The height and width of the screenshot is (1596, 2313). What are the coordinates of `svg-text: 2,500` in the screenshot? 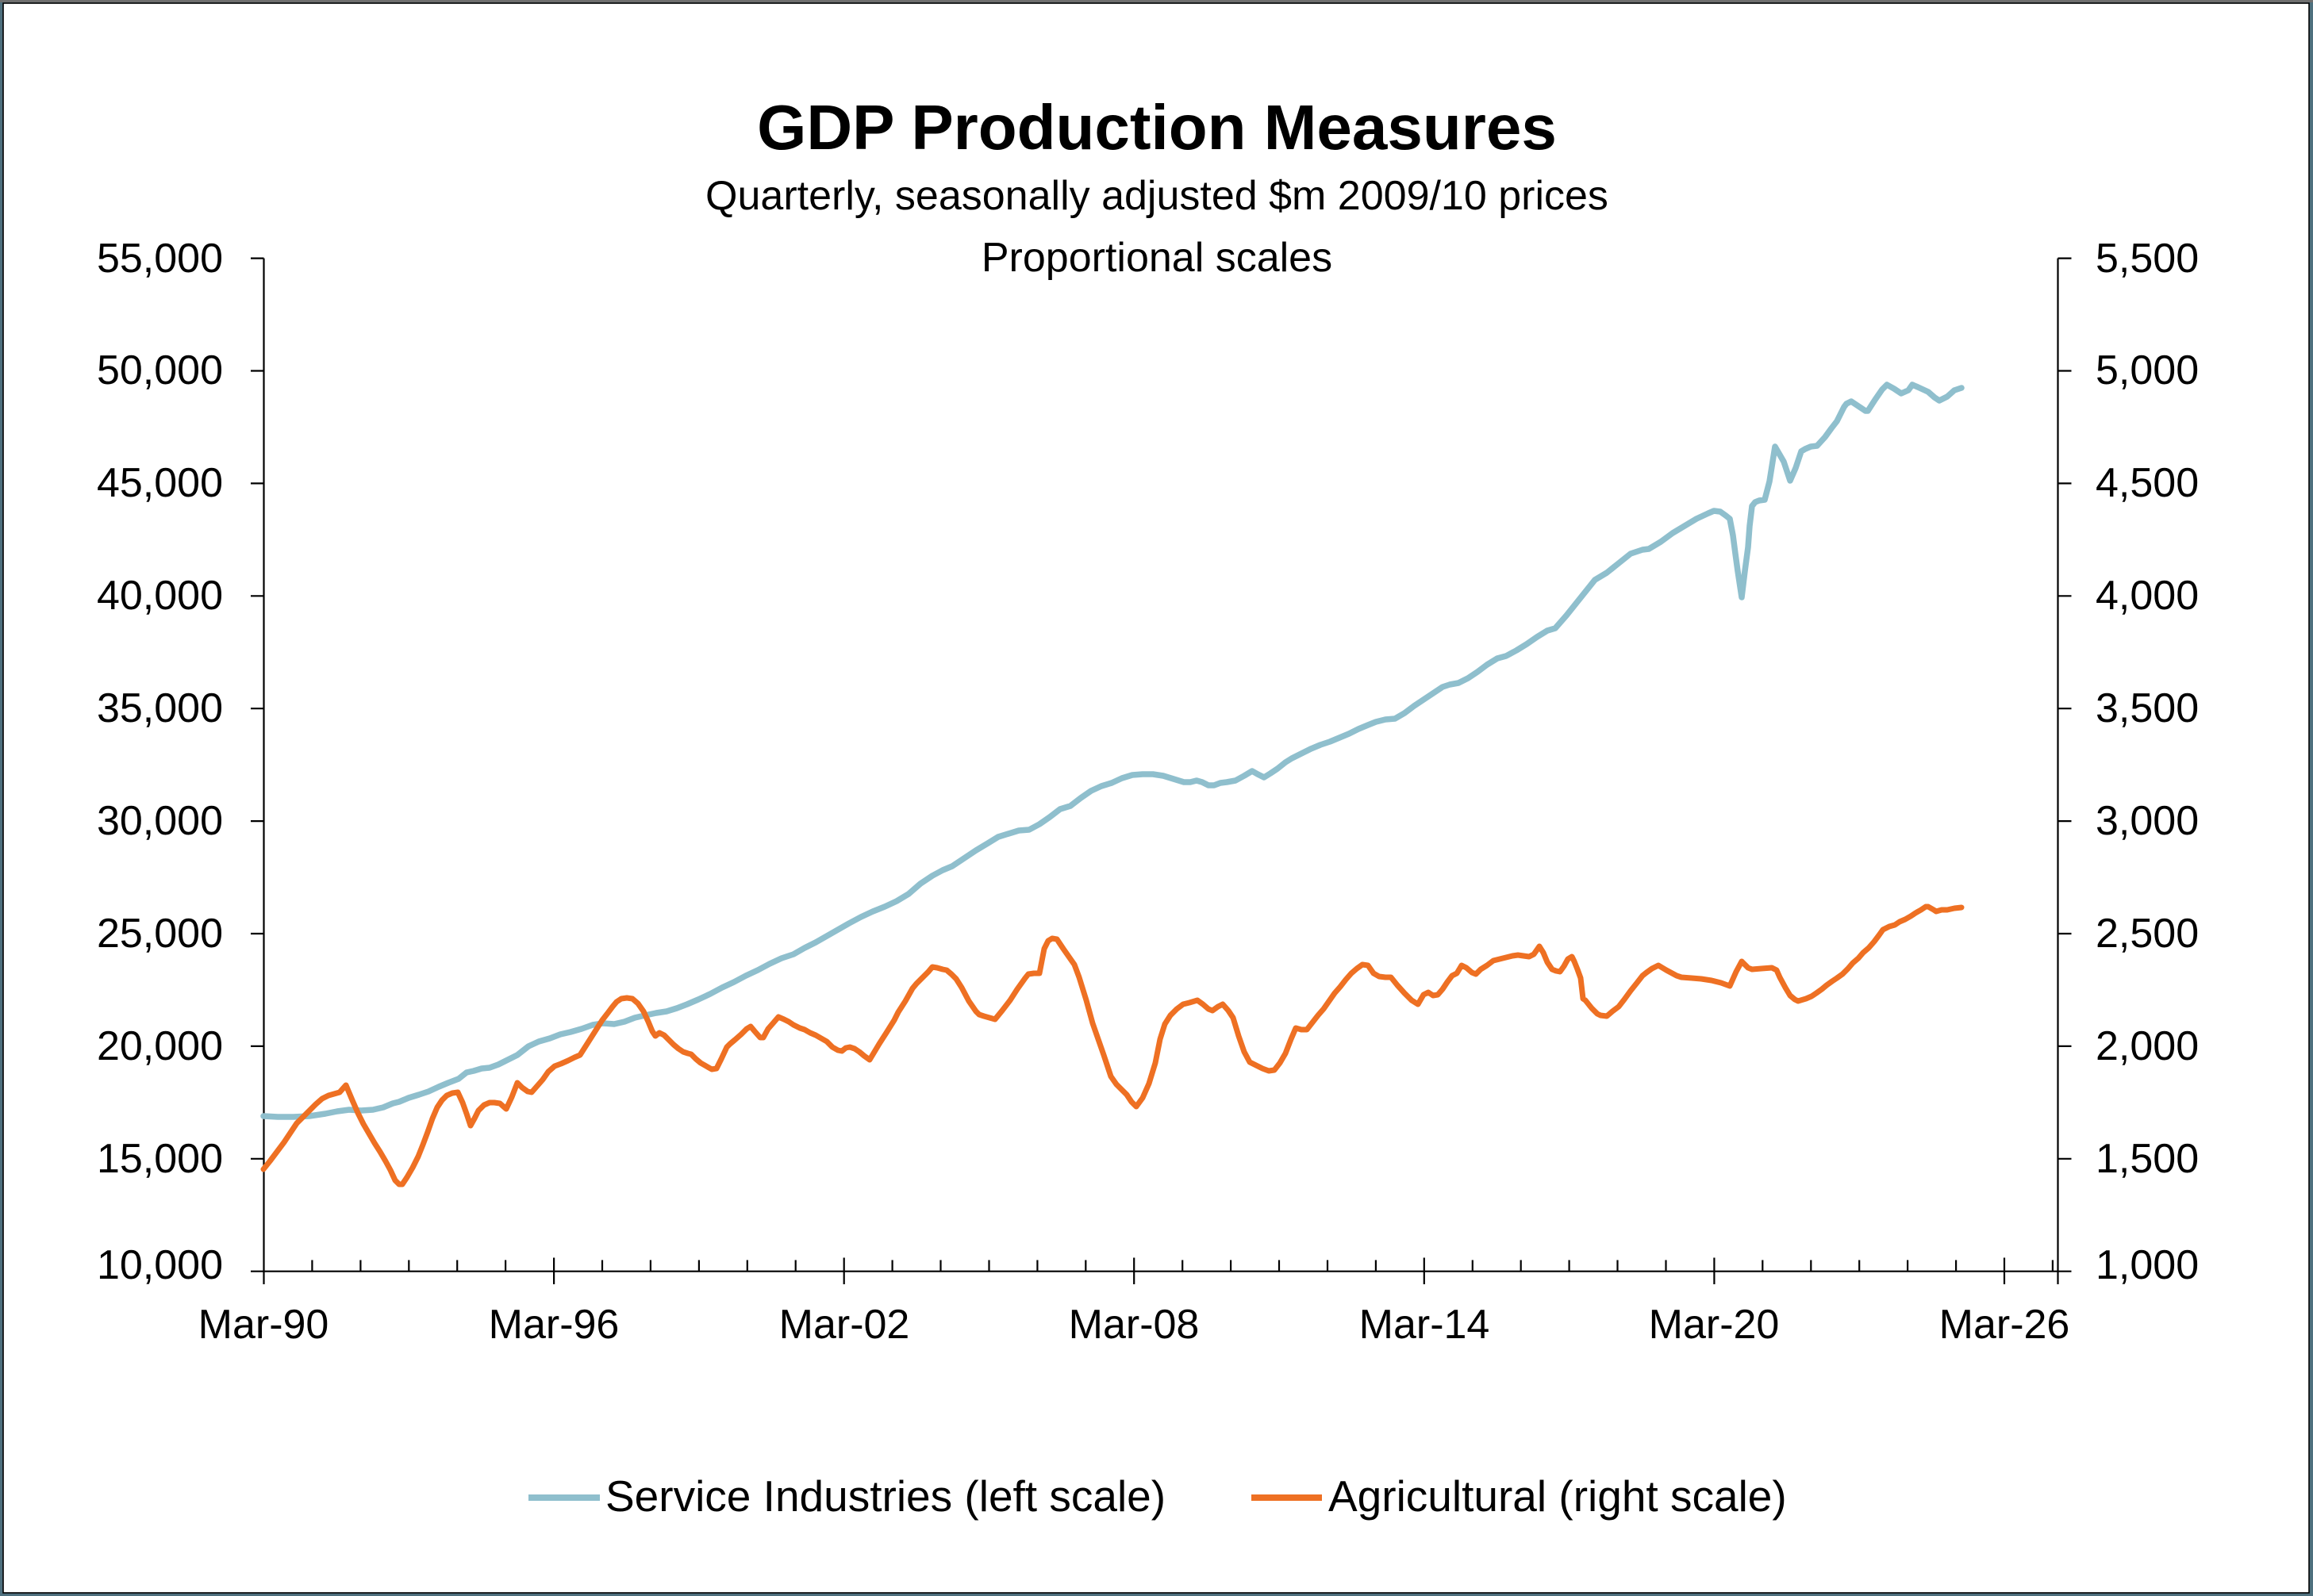 It's located at (2147, 934).